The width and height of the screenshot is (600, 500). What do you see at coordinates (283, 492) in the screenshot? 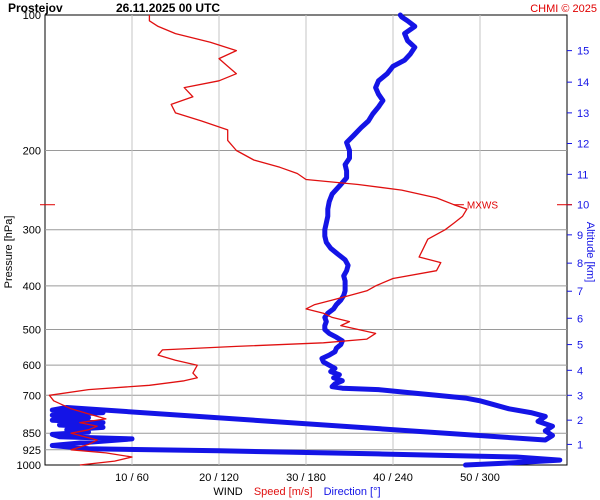
I see `speed-legend-label: Speed [m/s]` at bounding box center [283, 492].